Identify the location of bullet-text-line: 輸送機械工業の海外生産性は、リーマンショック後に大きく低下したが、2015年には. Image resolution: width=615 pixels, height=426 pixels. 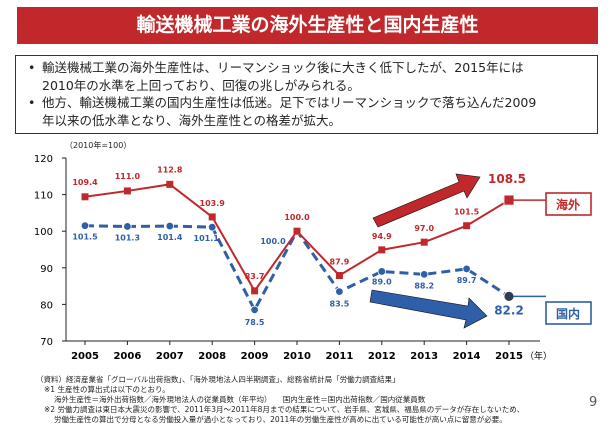
(283, 67).